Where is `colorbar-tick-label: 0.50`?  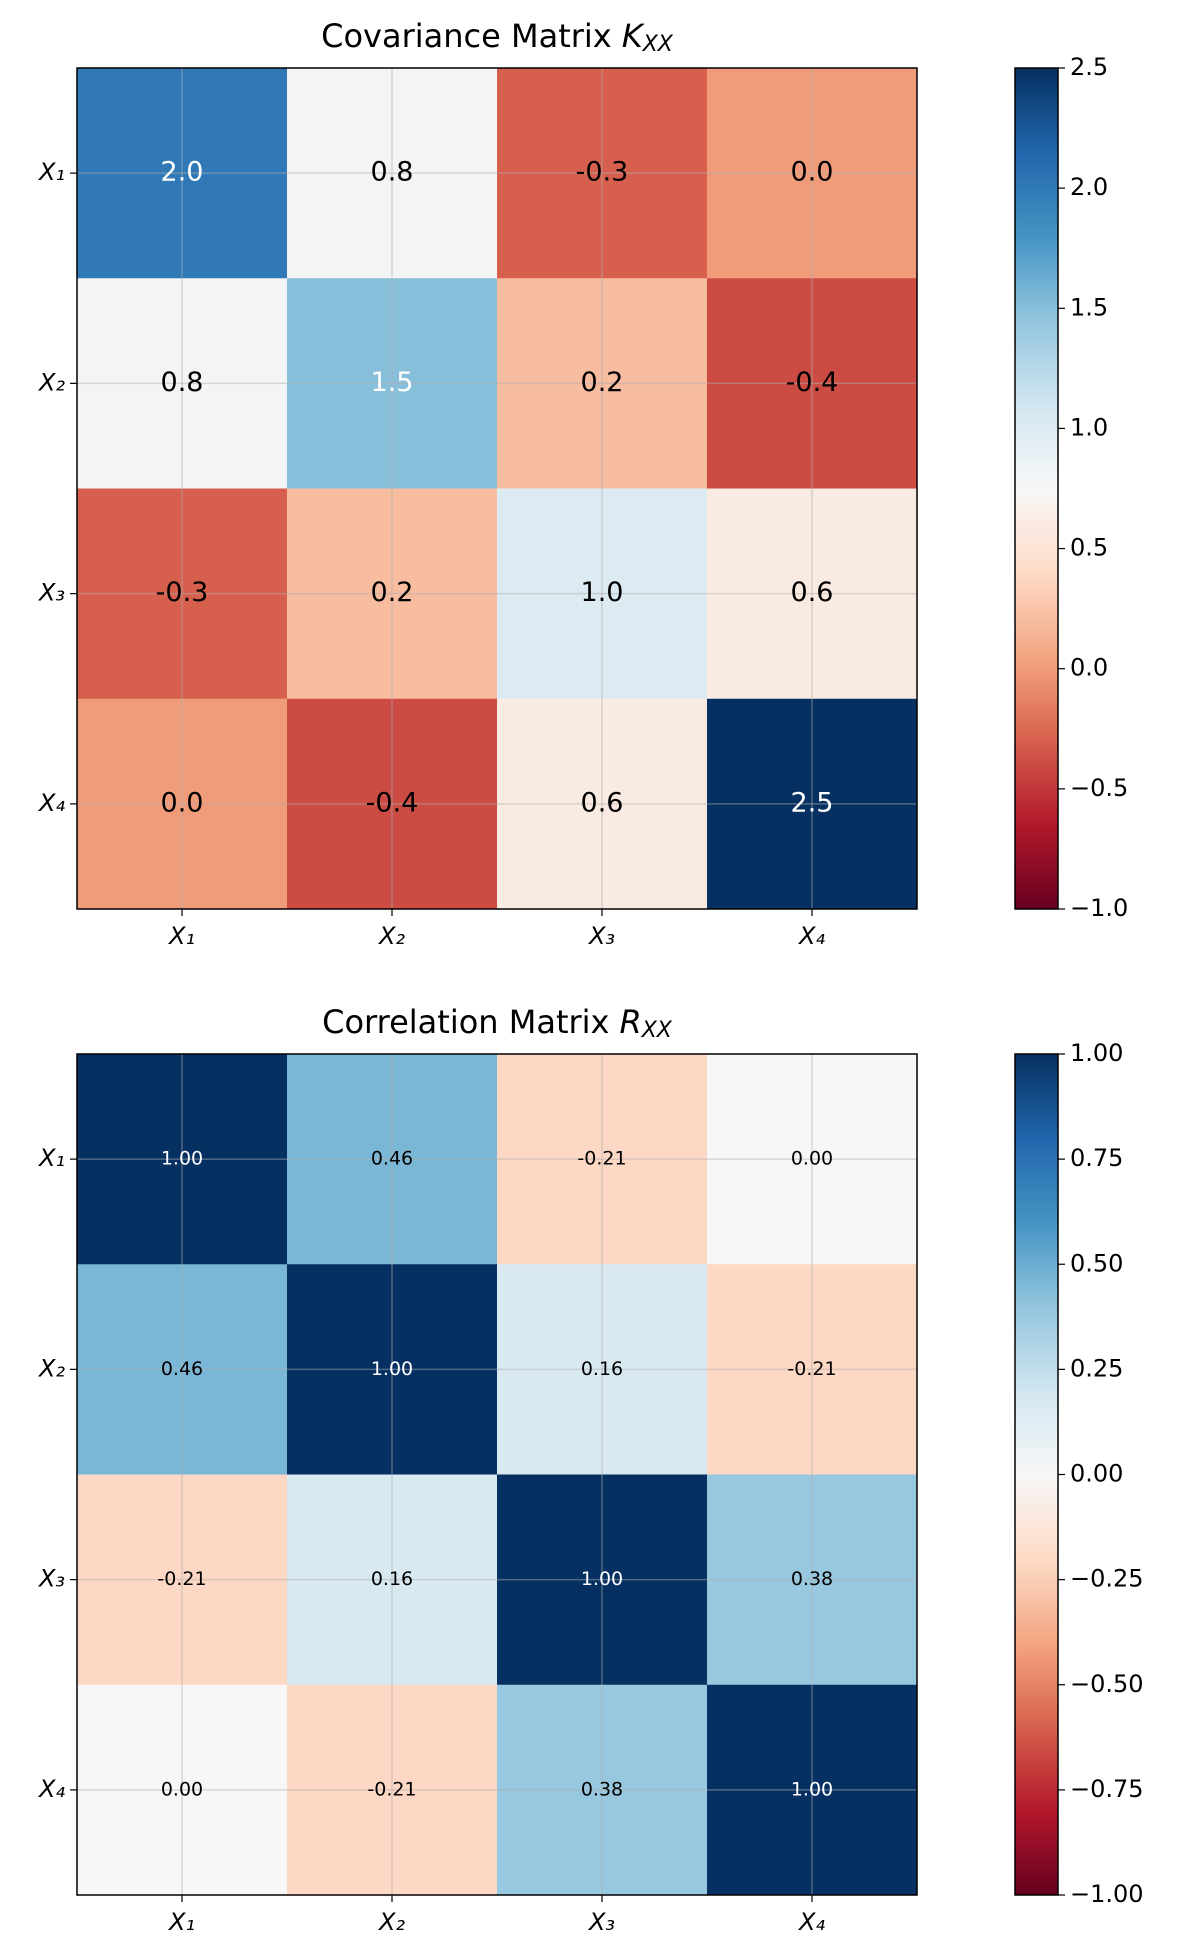 colorbar-tick-label: 0.50 is located at coordinates (1096, 1263).